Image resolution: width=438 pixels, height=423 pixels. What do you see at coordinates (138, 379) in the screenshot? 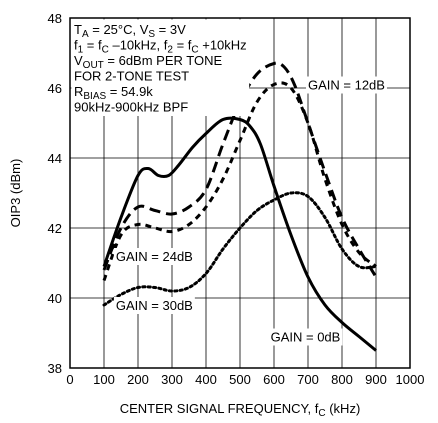
I see `x-tick-label: 200` at bounding box center [138, 379].